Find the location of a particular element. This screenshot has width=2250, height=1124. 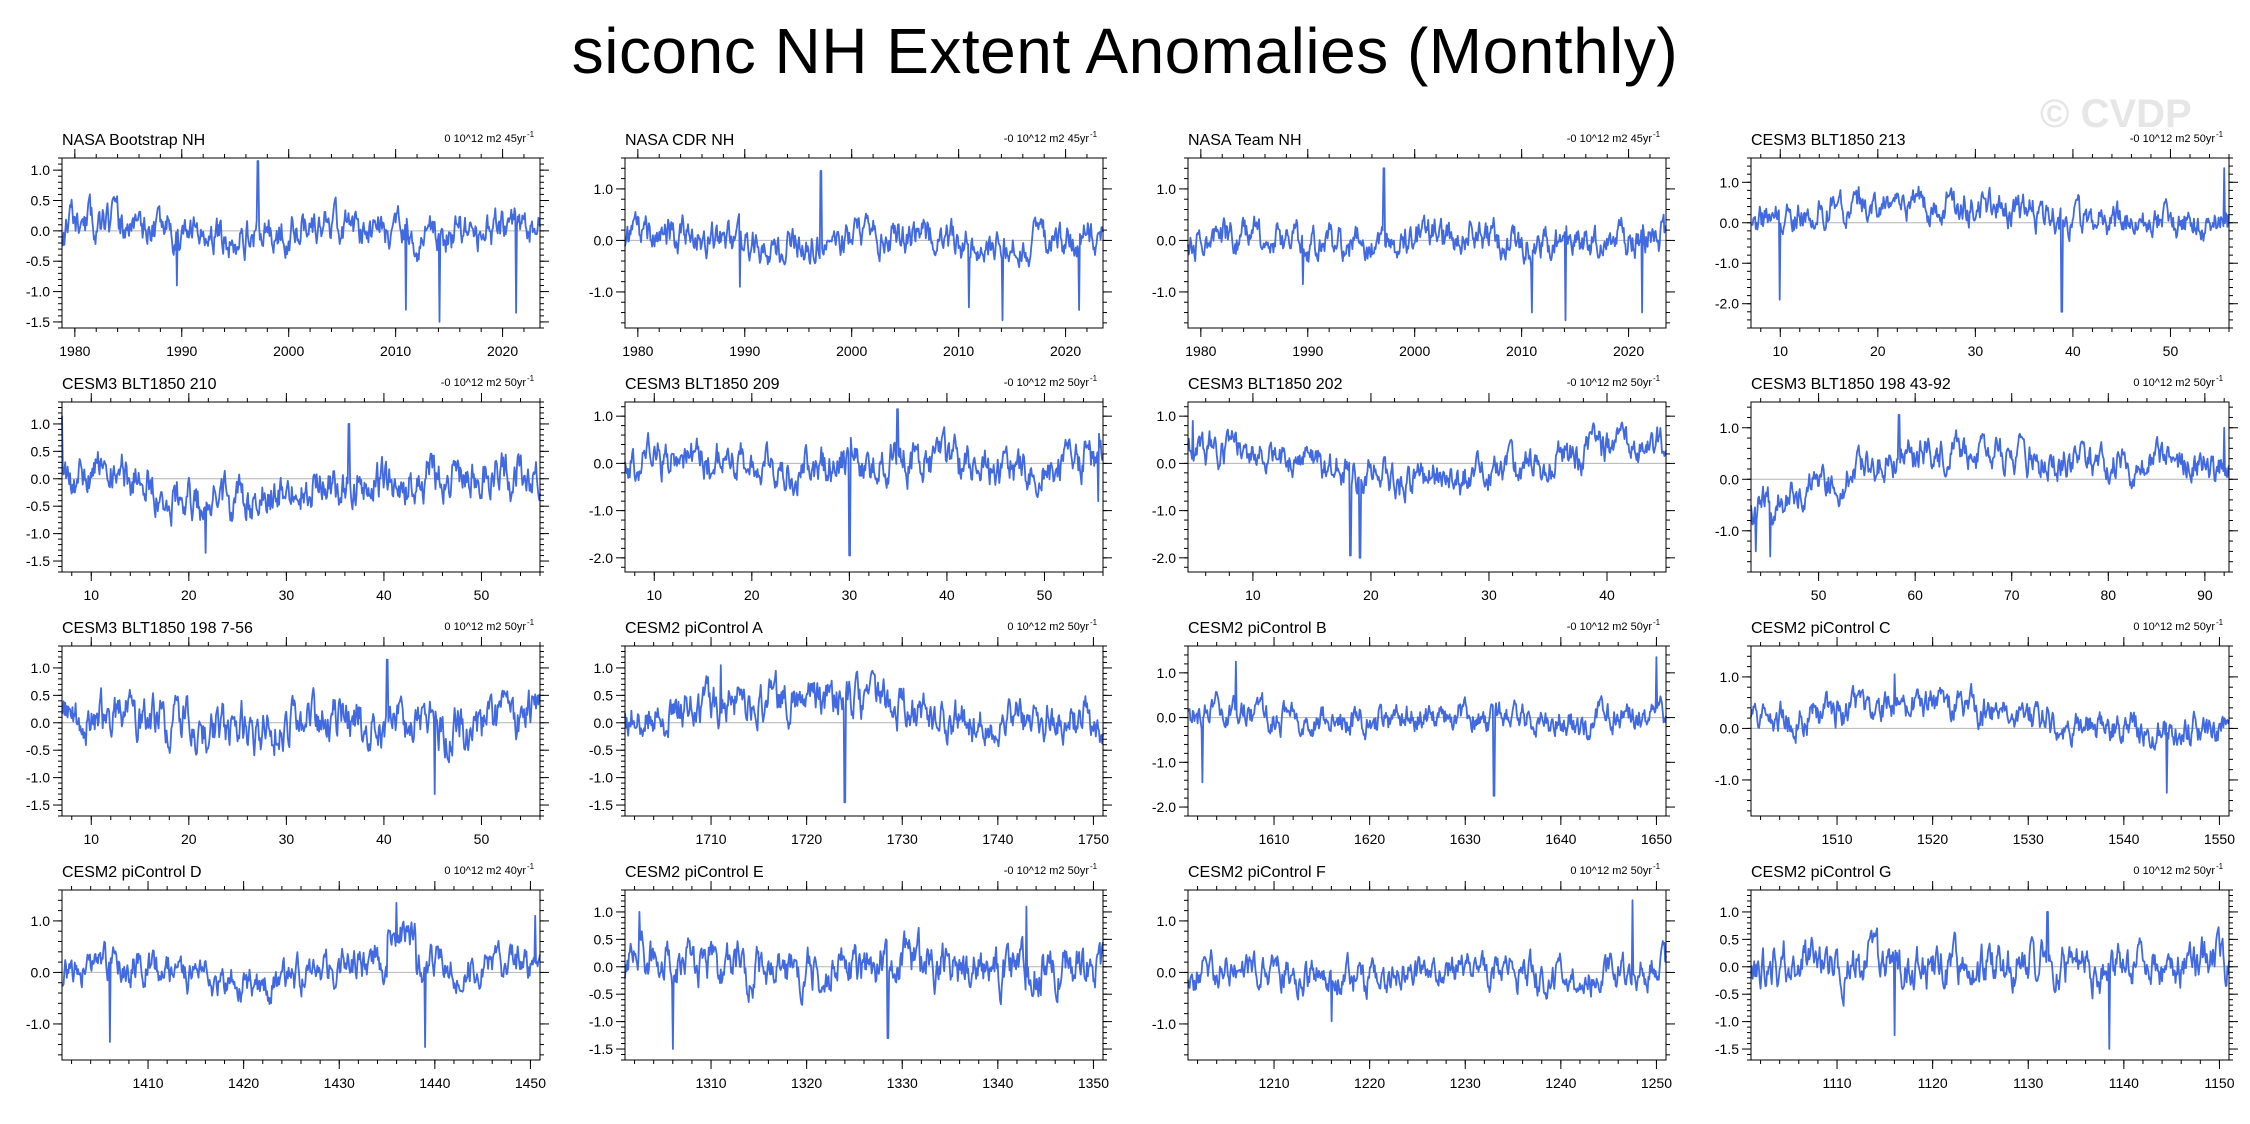

x-tick-label: 1510 is located at coordinates (1836, 839).